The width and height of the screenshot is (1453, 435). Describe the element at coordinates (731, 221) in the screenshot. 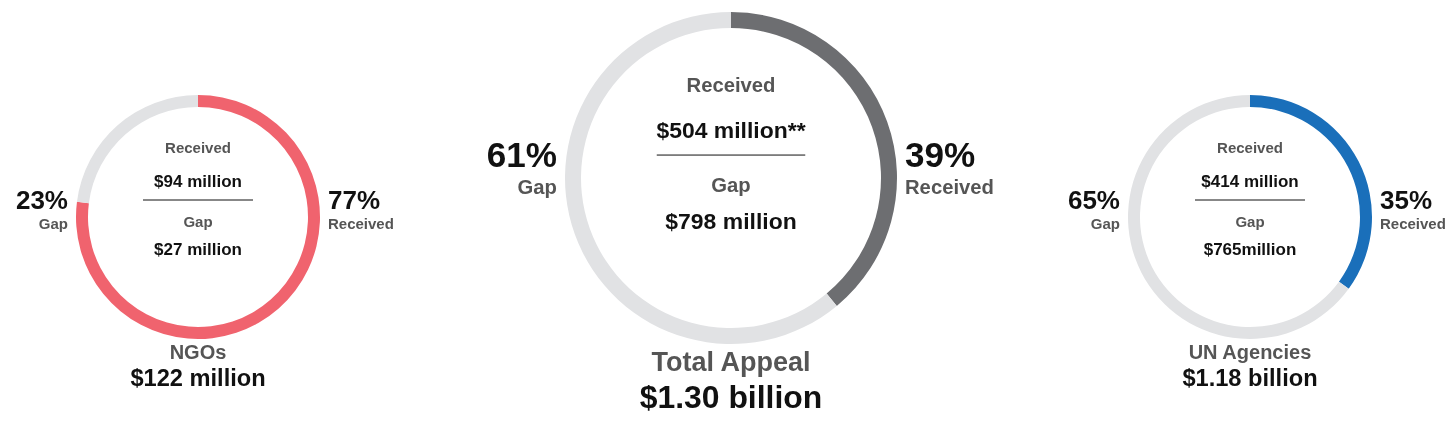

I see `text: $798 million` at that location.